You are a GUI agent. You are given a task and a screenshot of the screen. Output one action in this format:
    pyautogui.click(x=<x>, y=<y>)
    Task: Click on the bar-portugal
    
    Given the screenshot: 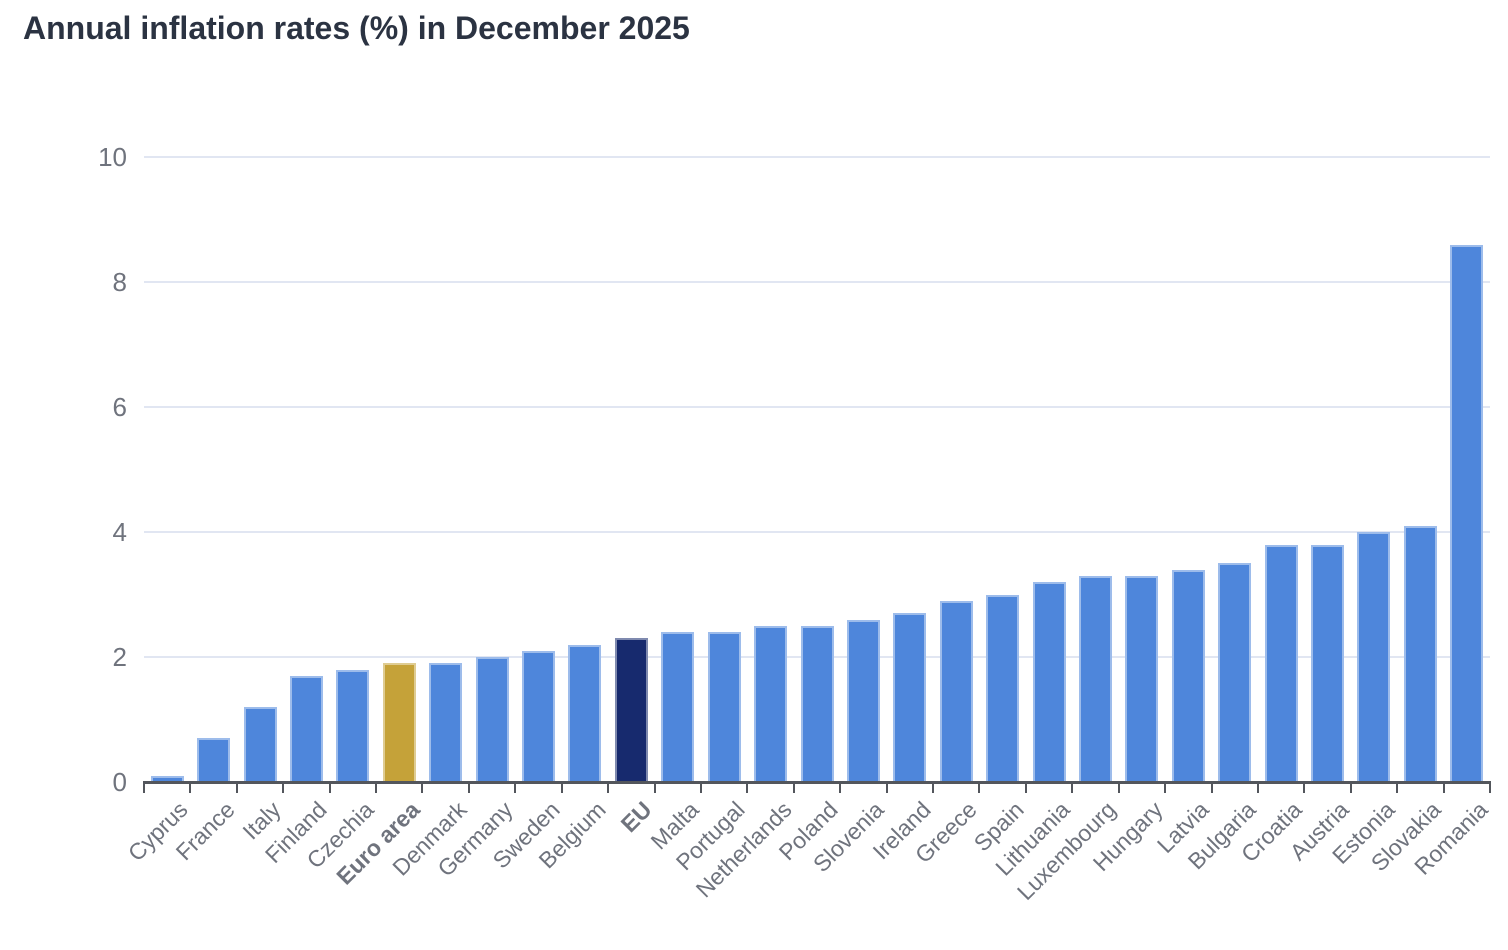 What is the action you would take?
    pyautogui.click(x=724, y=707)
    